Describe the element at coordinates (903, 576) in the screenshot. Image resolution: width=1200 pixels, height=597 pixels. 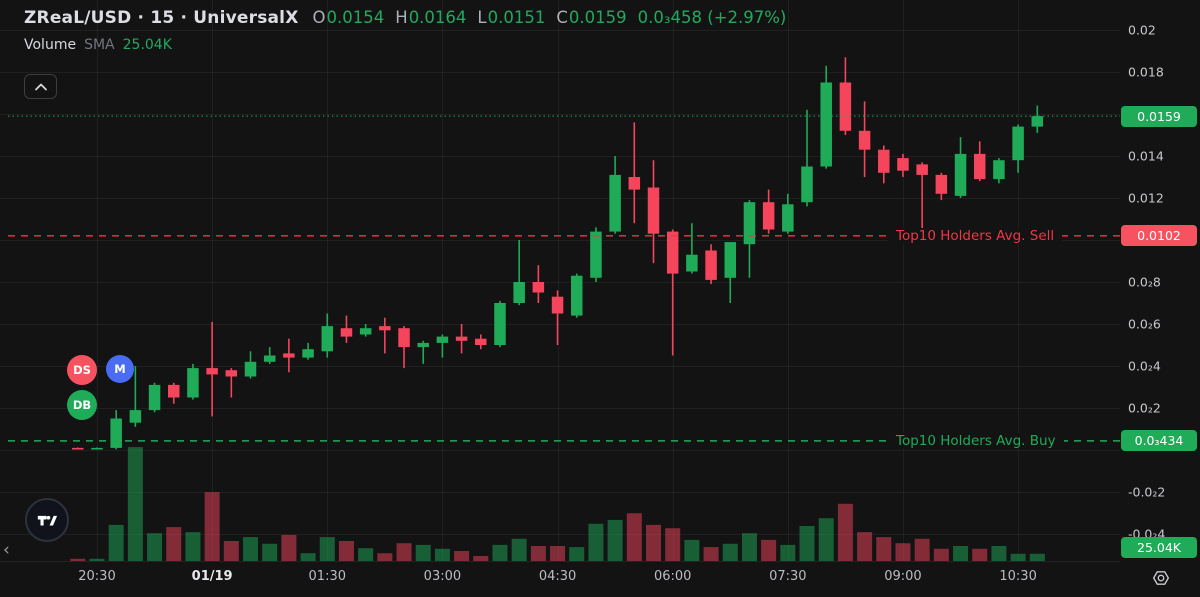
I see `time-tick-label: 09:00` at that location.